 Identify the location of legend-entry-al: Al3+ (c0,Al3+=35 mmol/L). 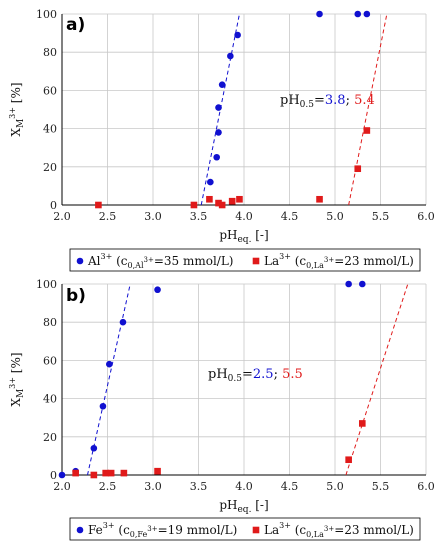
(160, 261).